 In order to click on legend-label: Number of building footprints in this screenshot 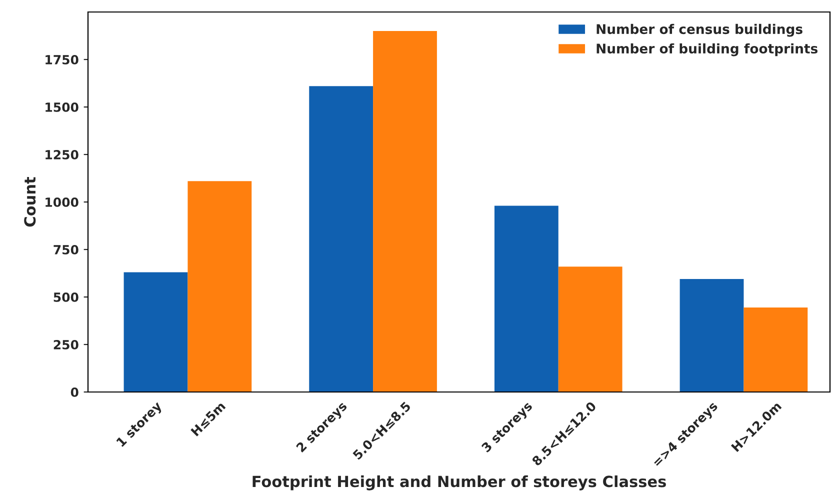, I will do `click(707, 49)`.